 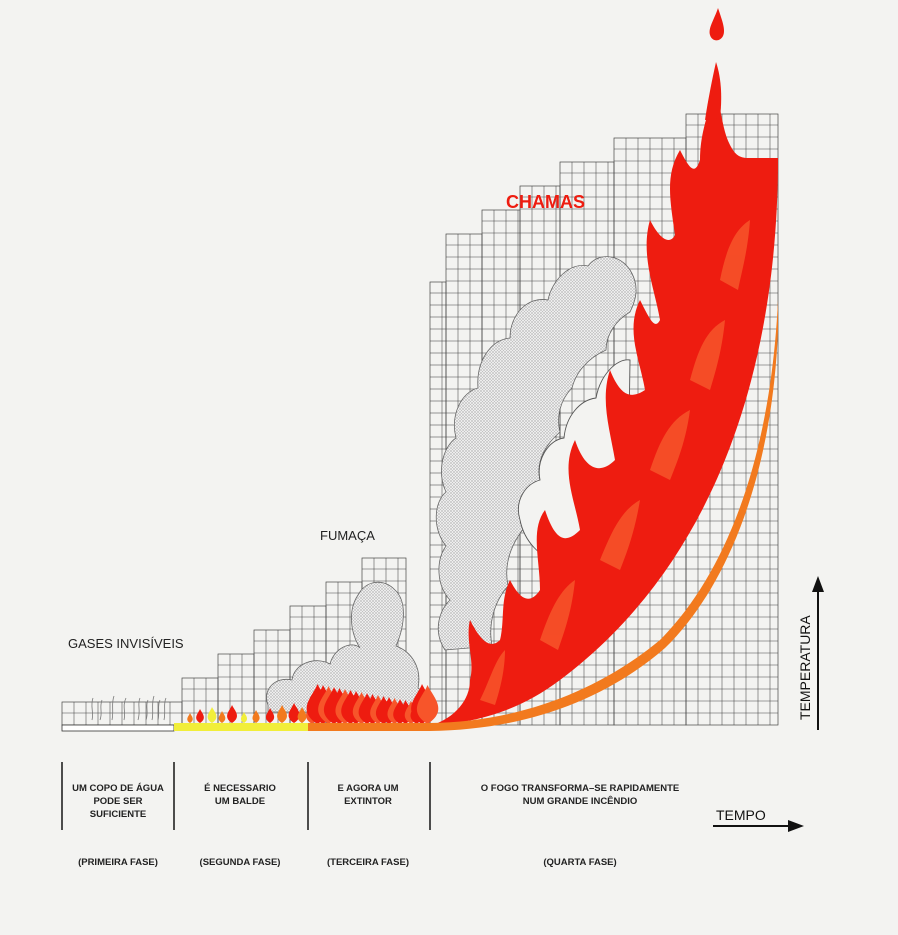 What do you see at coordinates (126, 643) in the screenshot?
I see `label-gases: GASES INVISÍVEIS` at bounding box center [126, 643].